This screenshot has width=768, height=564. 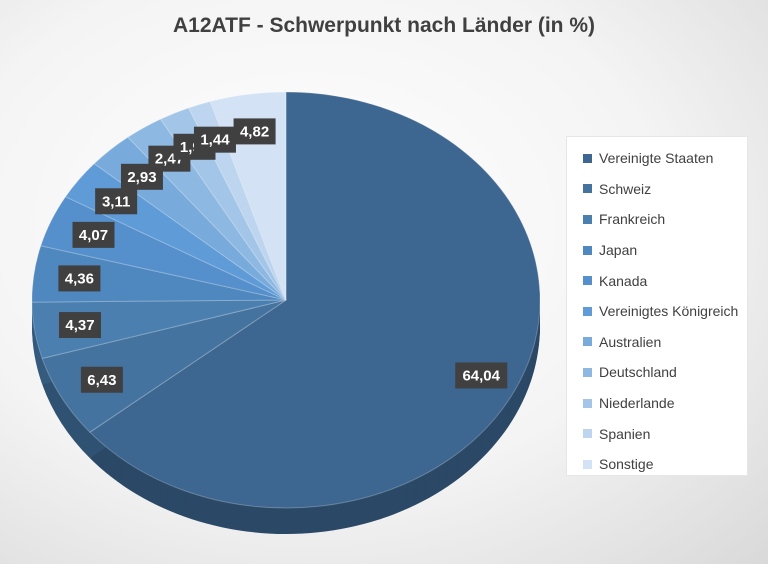 What do you see at coordinates (384, 25) in the screenshot?
I see `chart-title: A12ATF - Schwerpunkt nach Länder (in %)` at bounding box center [384, 25].